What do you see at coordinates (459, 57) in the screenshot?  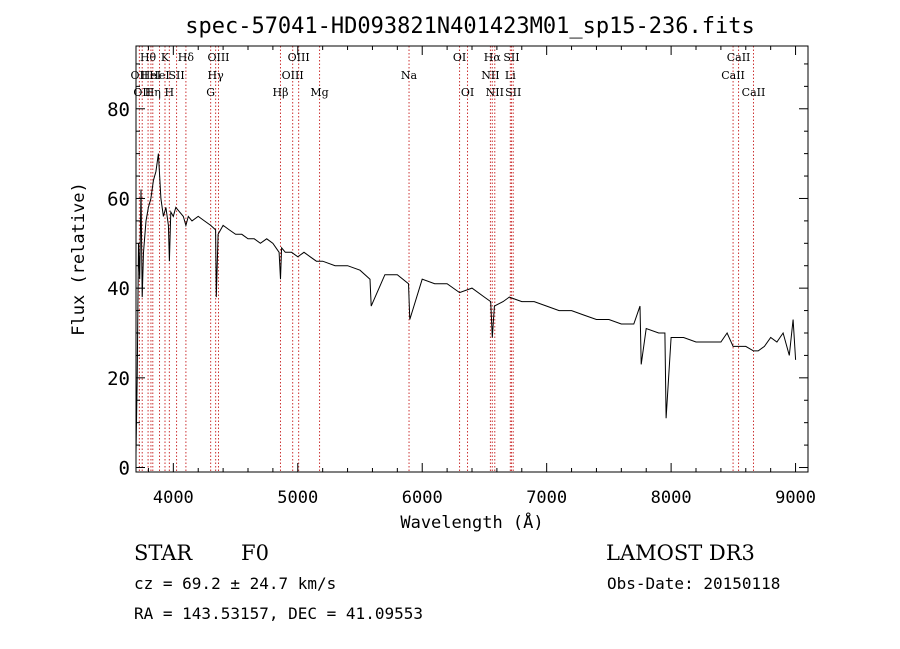 I see `line-label-18: OI` at bounding box center [459, 57].